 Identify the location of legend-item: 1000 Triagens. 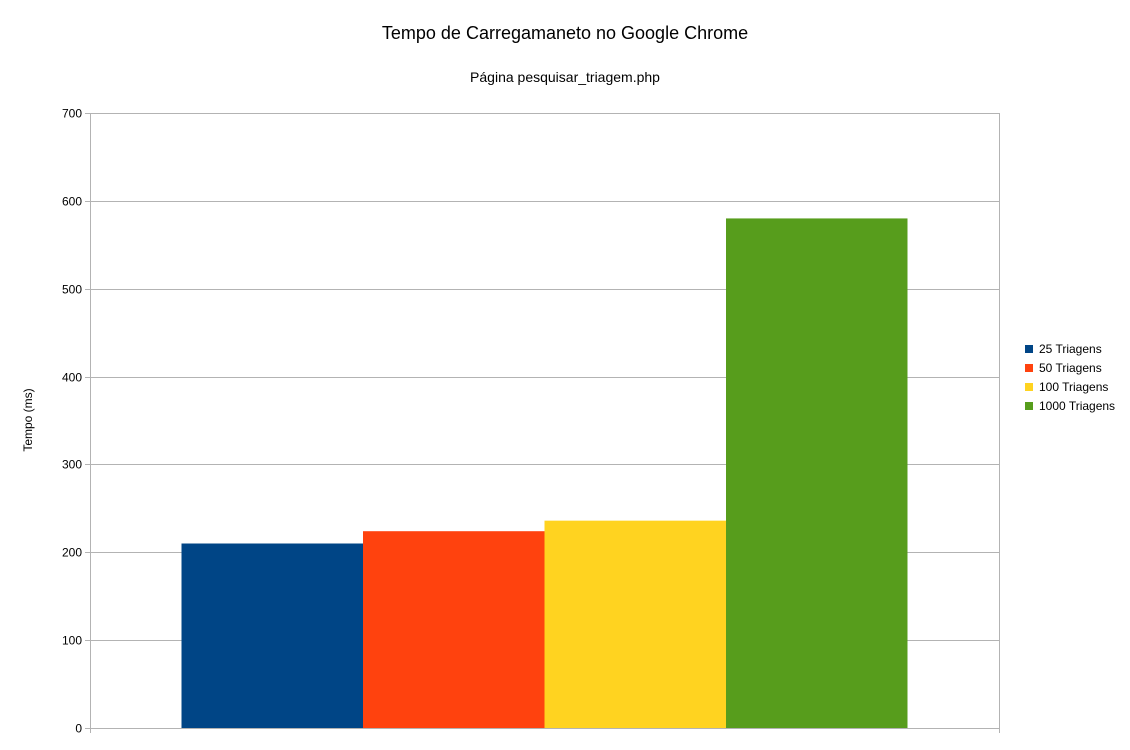
(1070, 405).